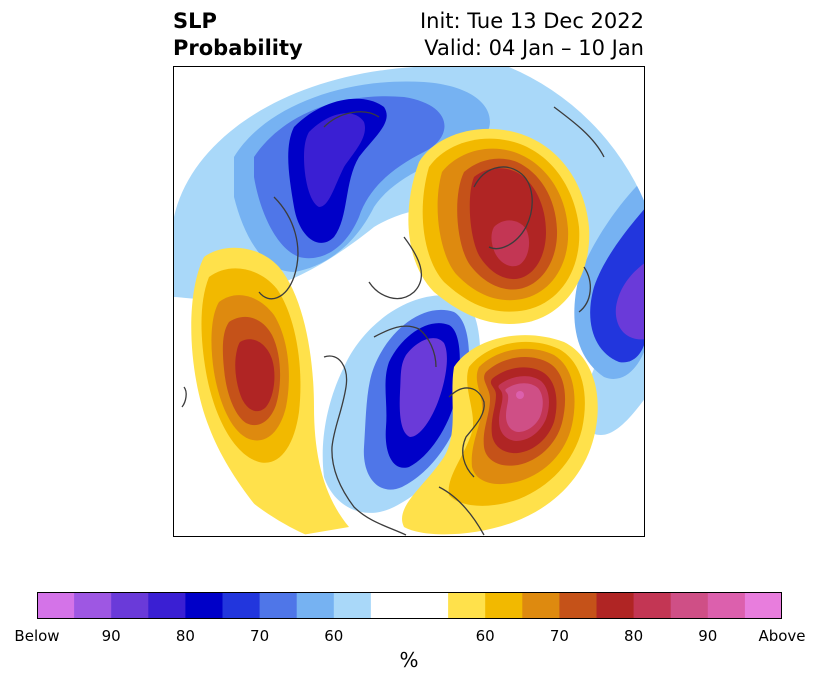  What do you see at coordinates (238, 35) in the screenshot?
I see `title-left: SLP Probability` at bounding box center [238, 35].